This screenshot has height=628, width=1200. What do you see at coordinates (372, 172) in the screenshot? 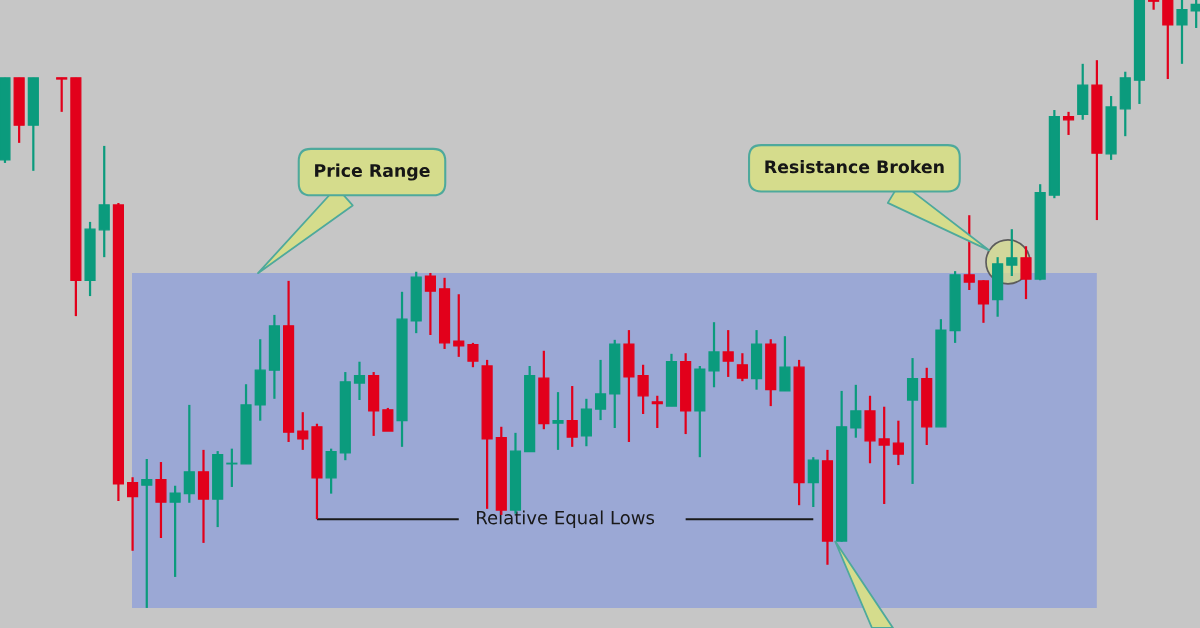
I see `annotation: Price Range` at bounding box center [372, 172].